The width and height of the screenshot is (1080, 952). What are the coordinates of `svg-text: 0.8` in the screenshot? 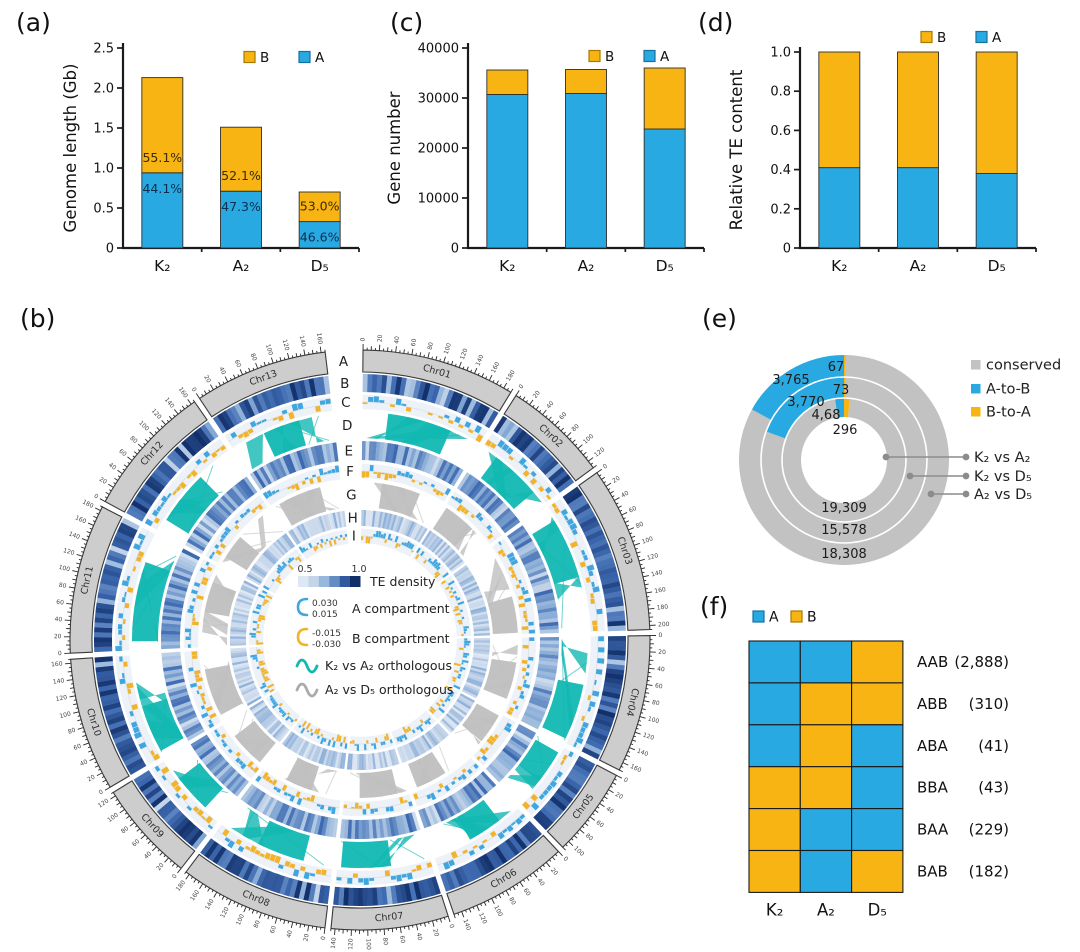 It's located at (780, 92).